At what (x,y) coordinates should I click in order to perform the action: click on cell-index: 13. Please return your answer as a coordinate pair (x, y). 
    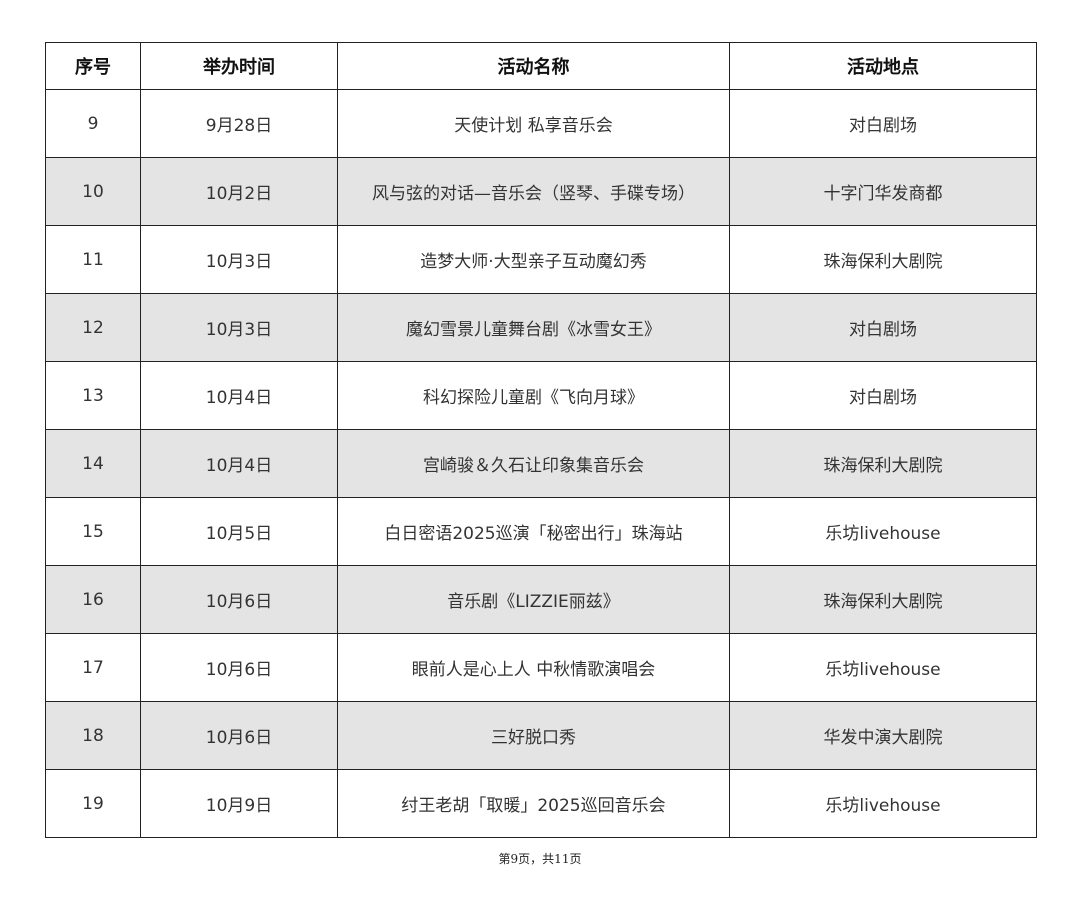
    Looking at the image, I should click on (93, 395).